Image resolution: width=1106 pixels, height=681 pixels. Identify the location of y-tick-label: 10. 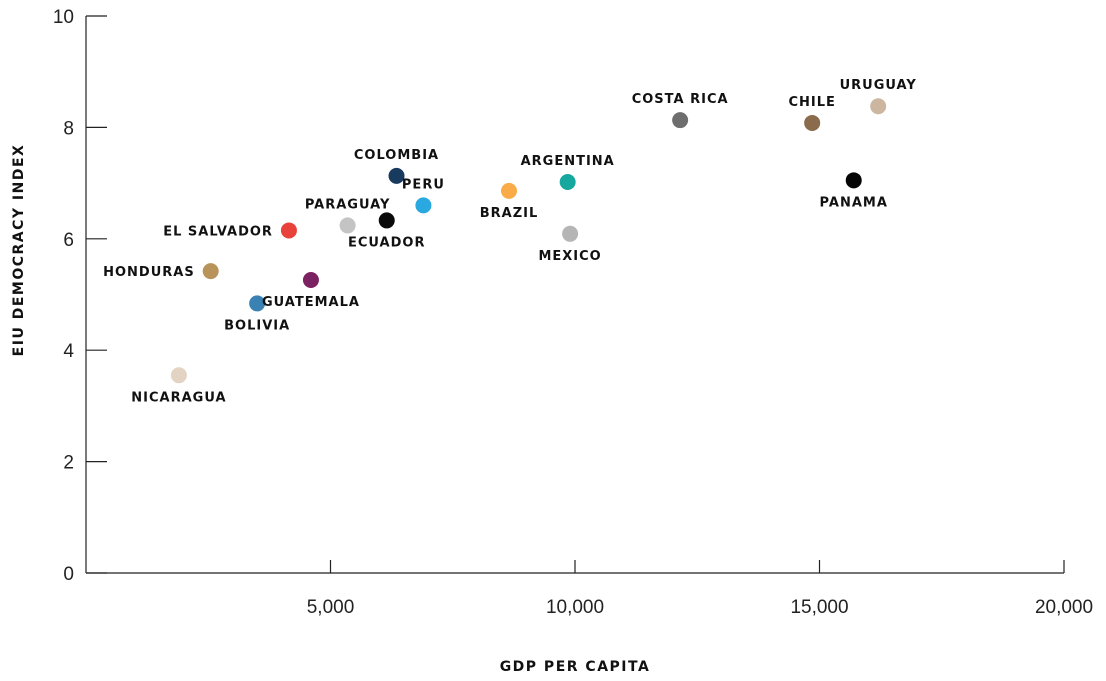
(63, 17).